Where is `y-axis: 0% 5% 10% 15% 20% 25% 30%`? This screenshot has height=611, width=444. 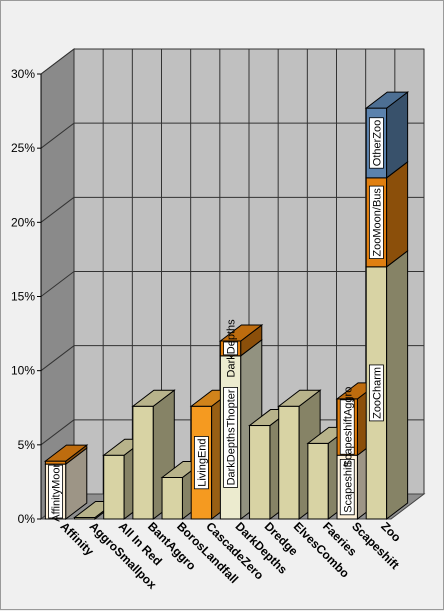 y-axis: 0% 5% 10% 15% 20% 25% 30% is located at coordinates (26, 296).